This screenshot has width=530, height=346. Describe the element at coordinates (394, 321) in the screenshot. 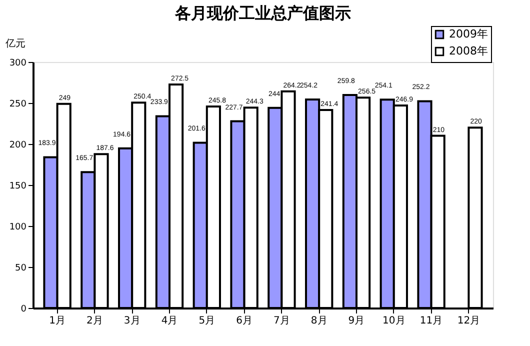

I see `x-tick-label: 10月` at that location.